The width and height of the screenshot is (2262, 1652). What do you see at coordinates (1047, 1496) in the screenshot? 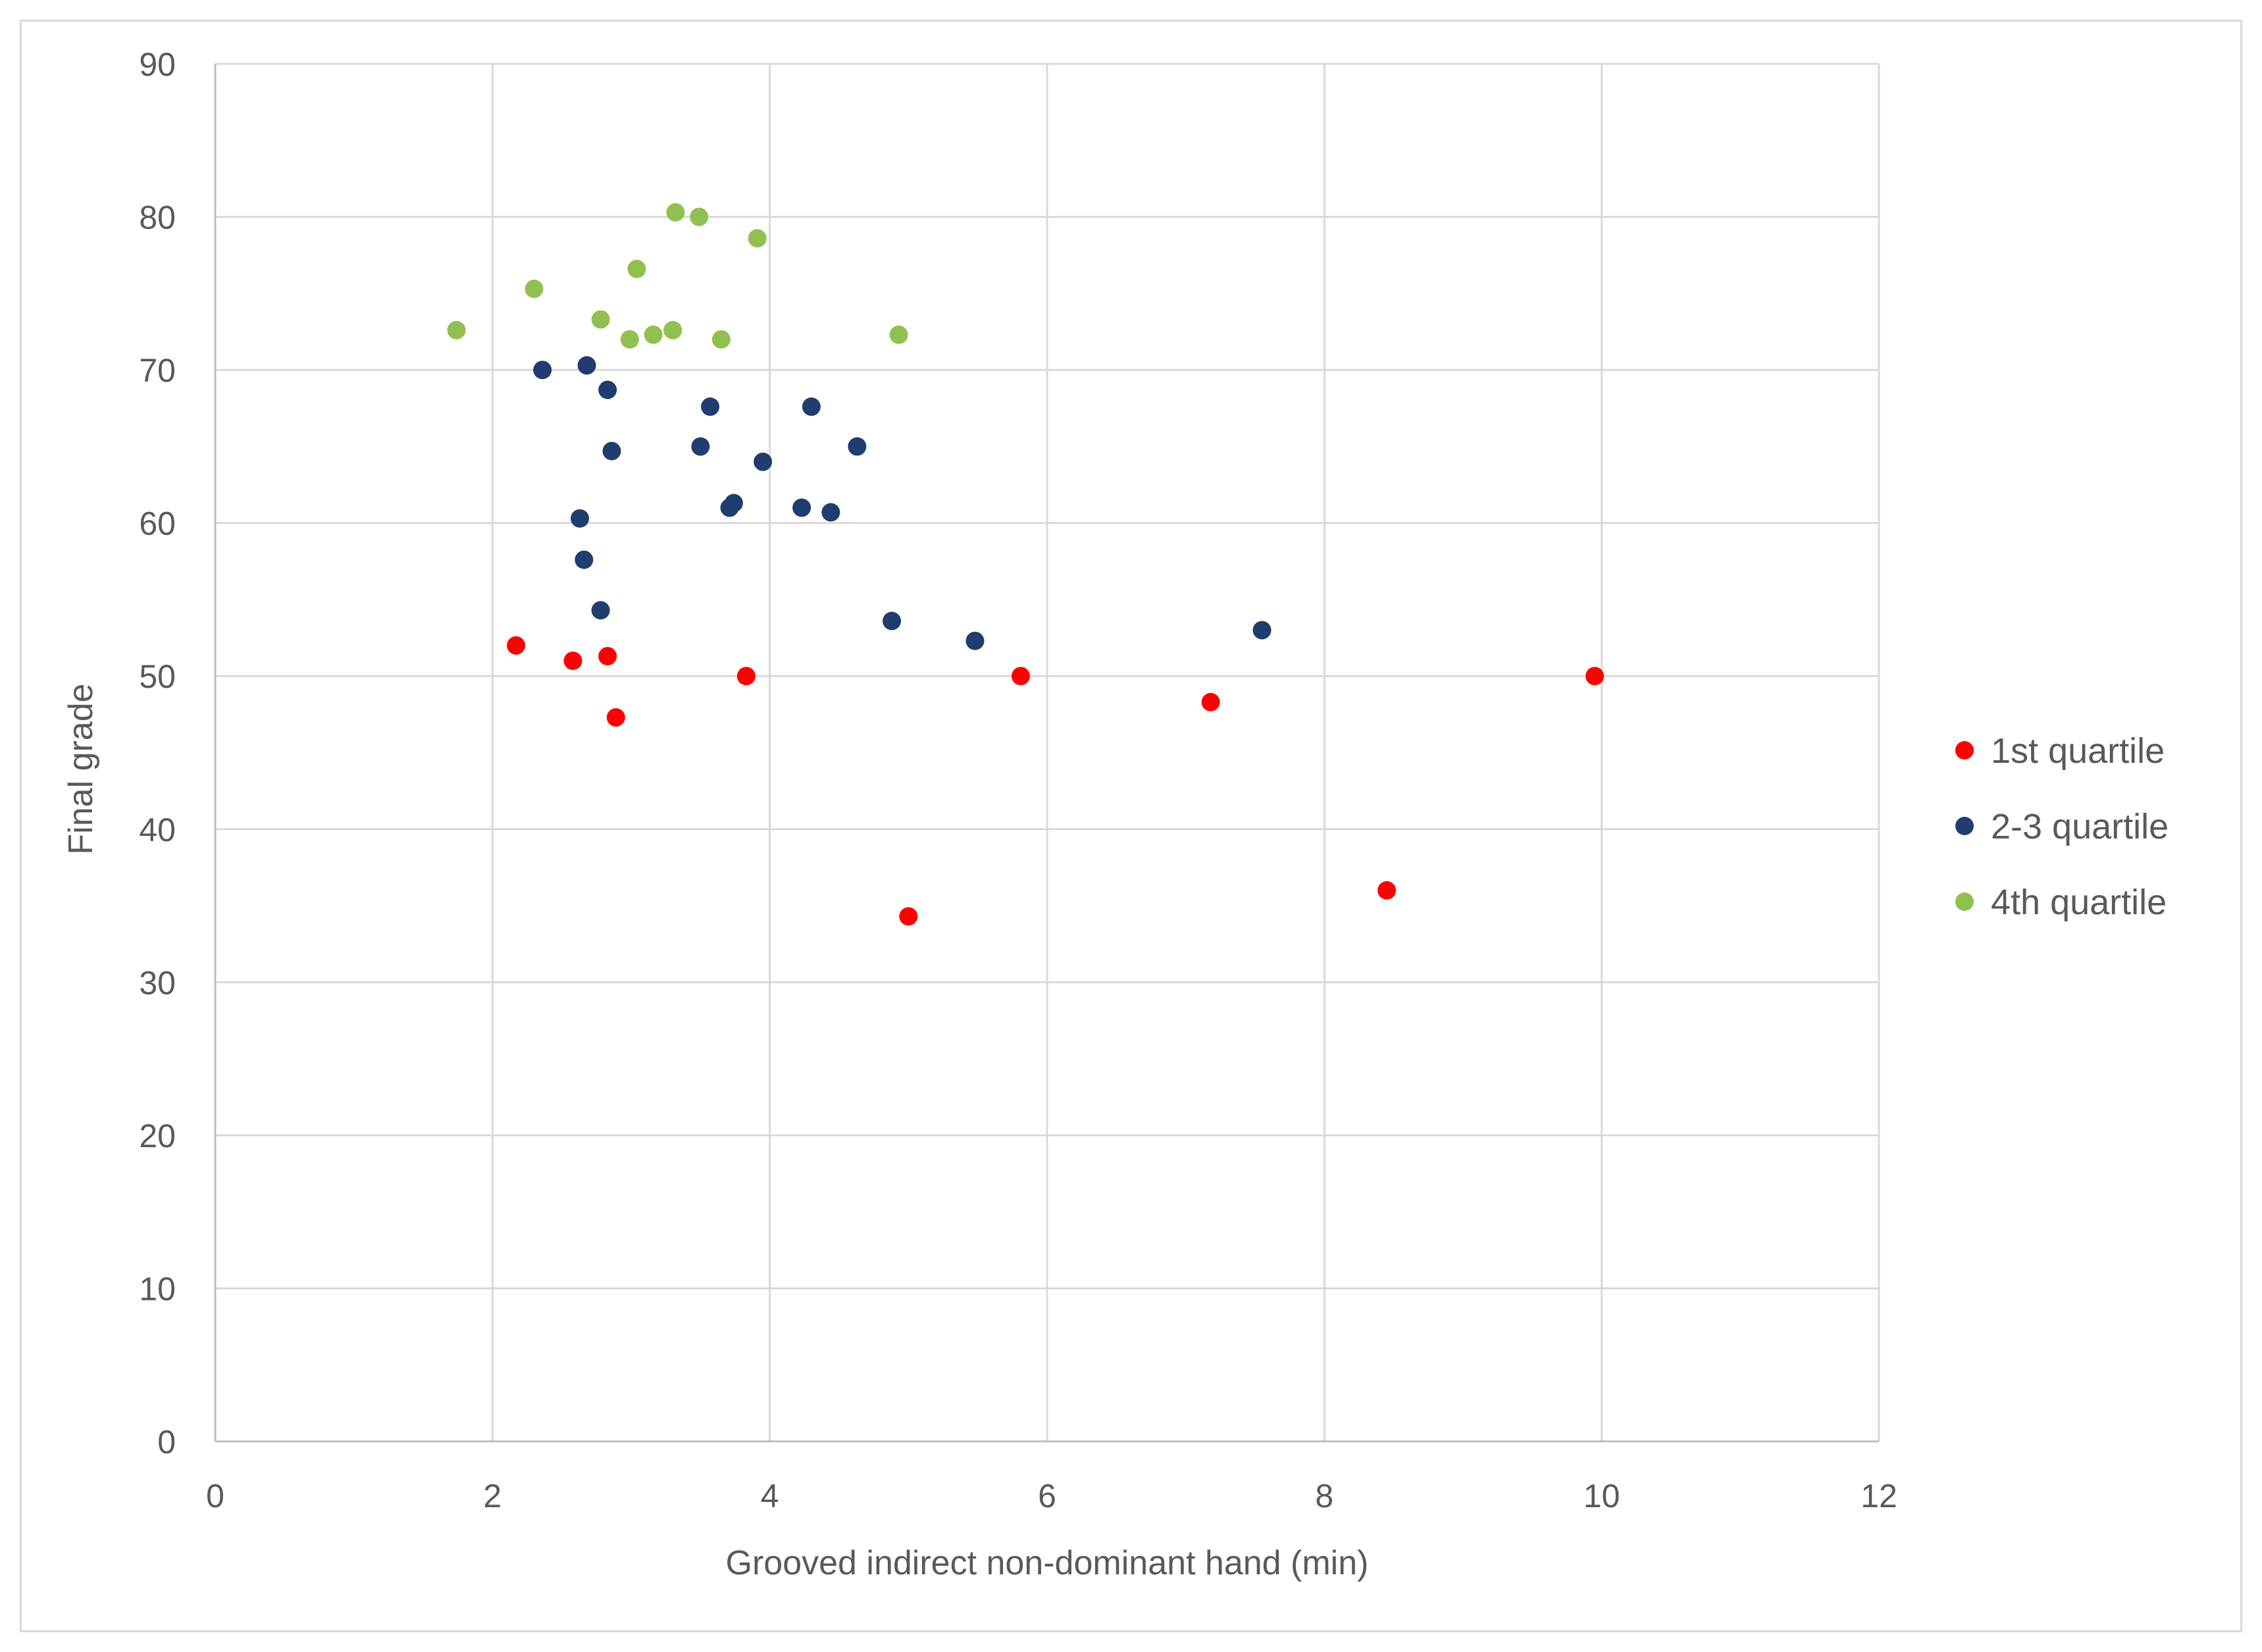
I see `x-tick-label: 6` at bounding box center [1047, 1496].